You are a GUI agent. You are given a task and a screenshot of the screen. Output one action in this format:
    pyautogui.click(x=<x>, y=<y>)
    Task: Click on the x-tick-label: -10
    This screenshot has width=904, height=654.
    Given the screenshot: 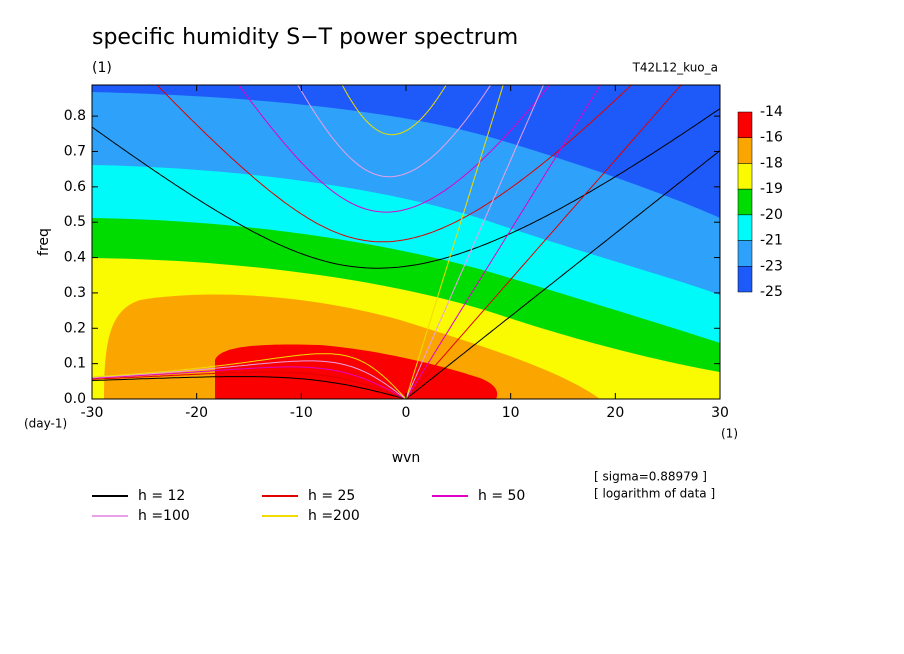 What is the action you would take?
    pyautogui.click(x=301, y=413)
    